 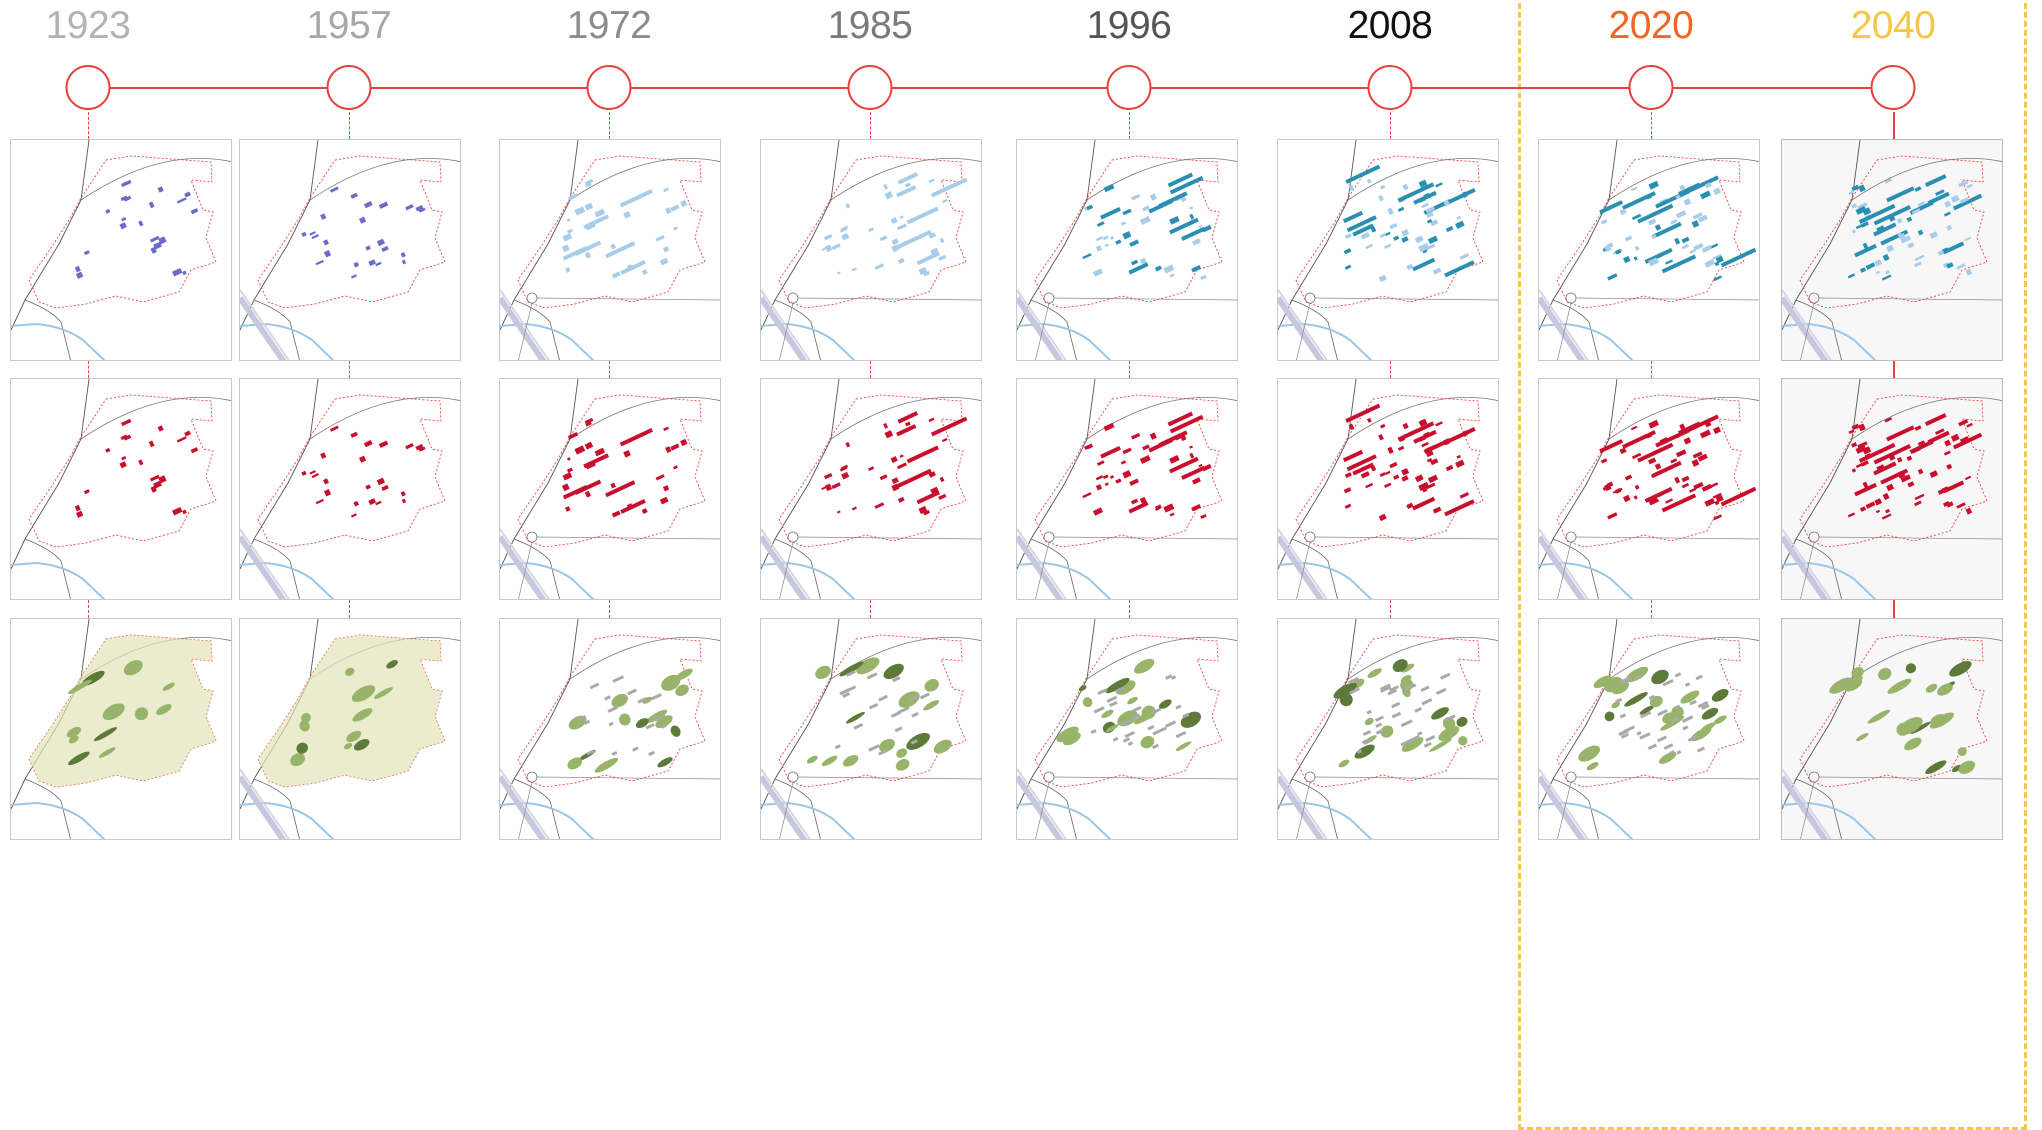 I want to click on timeline-connector, so click(x=1894, y=609).